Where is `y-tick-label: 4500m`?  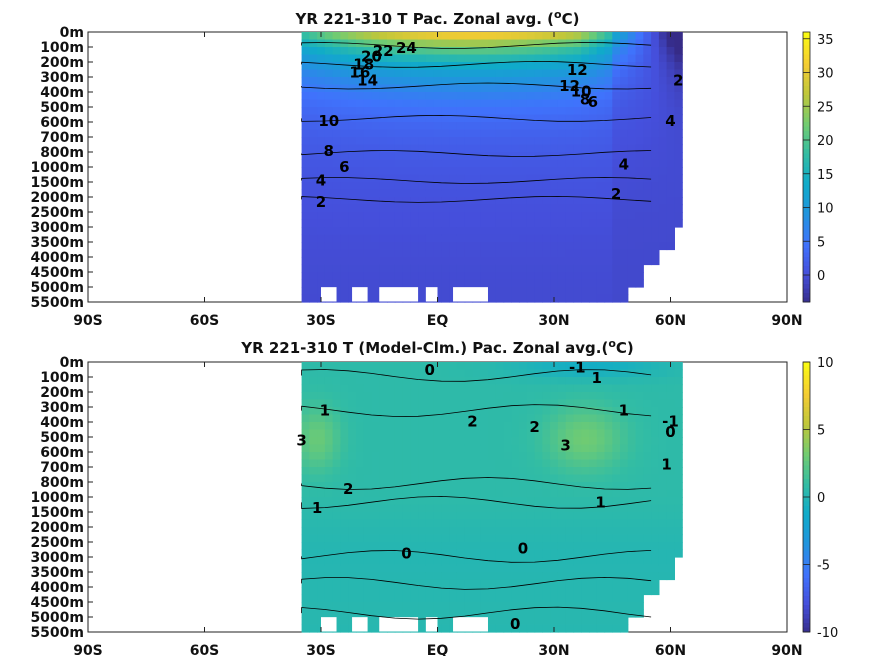 y-tick-label: 4500m is located at coordinates (57, 273).